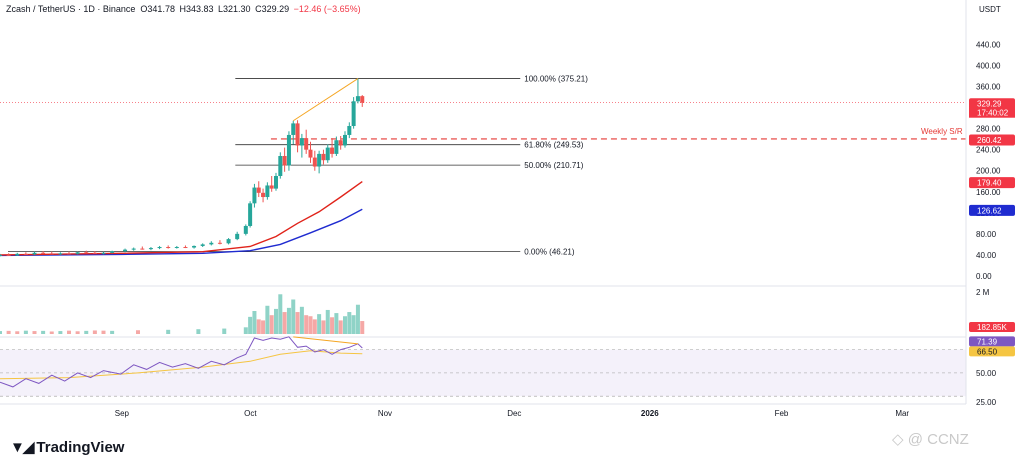  What do you see at coordinates (258, 9) in the screenshot?
I see `close-label: C` at bounding box center [258, 9].